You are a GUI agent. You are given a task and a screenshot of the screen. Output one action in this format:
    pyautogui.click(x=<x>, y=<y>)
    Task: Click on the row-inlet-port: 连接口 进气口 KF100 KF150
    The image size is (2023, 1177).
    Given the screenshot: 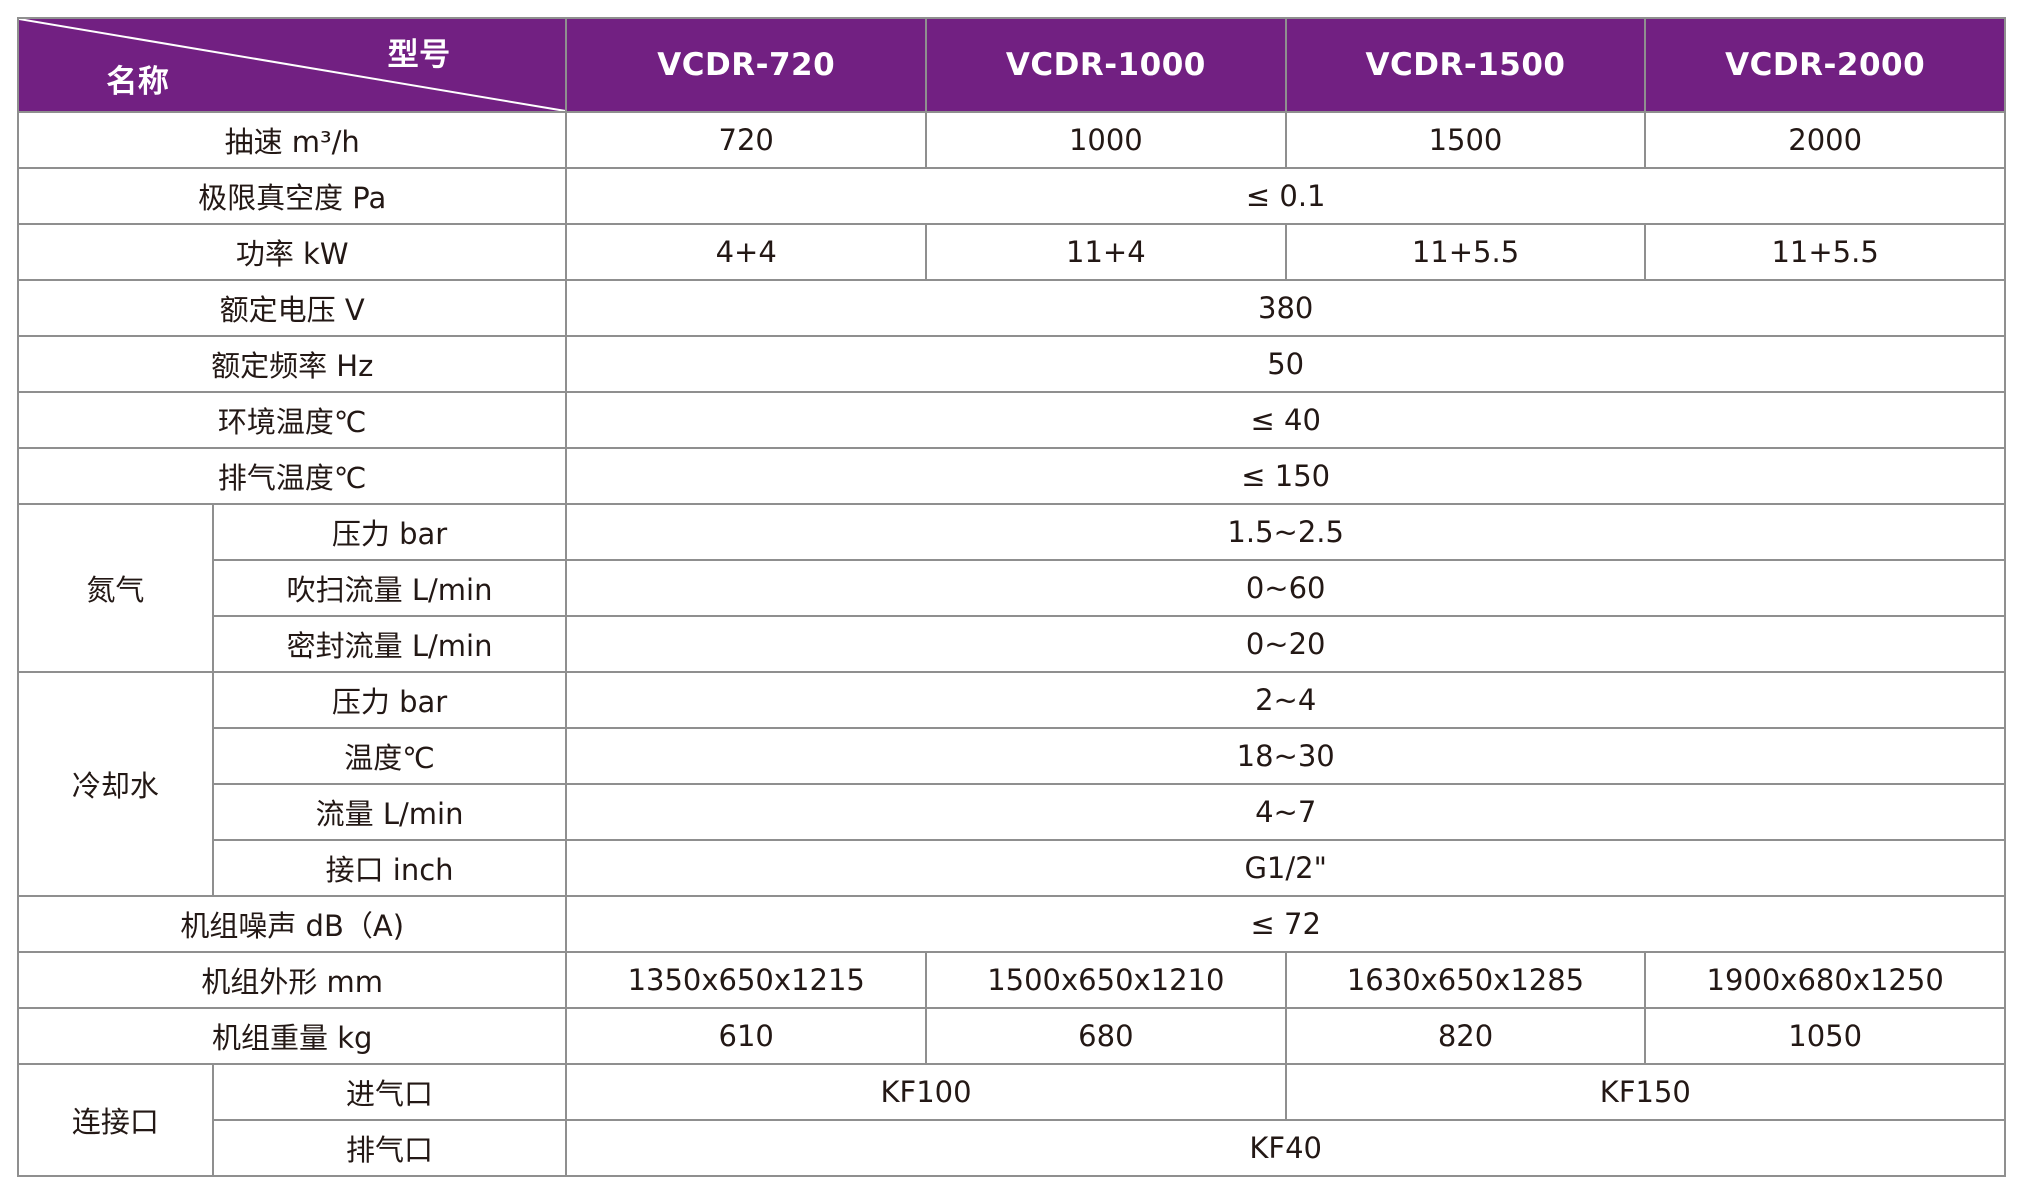 What is the action you would take?
    pyautogui.click(x=1012, y=1120)
    